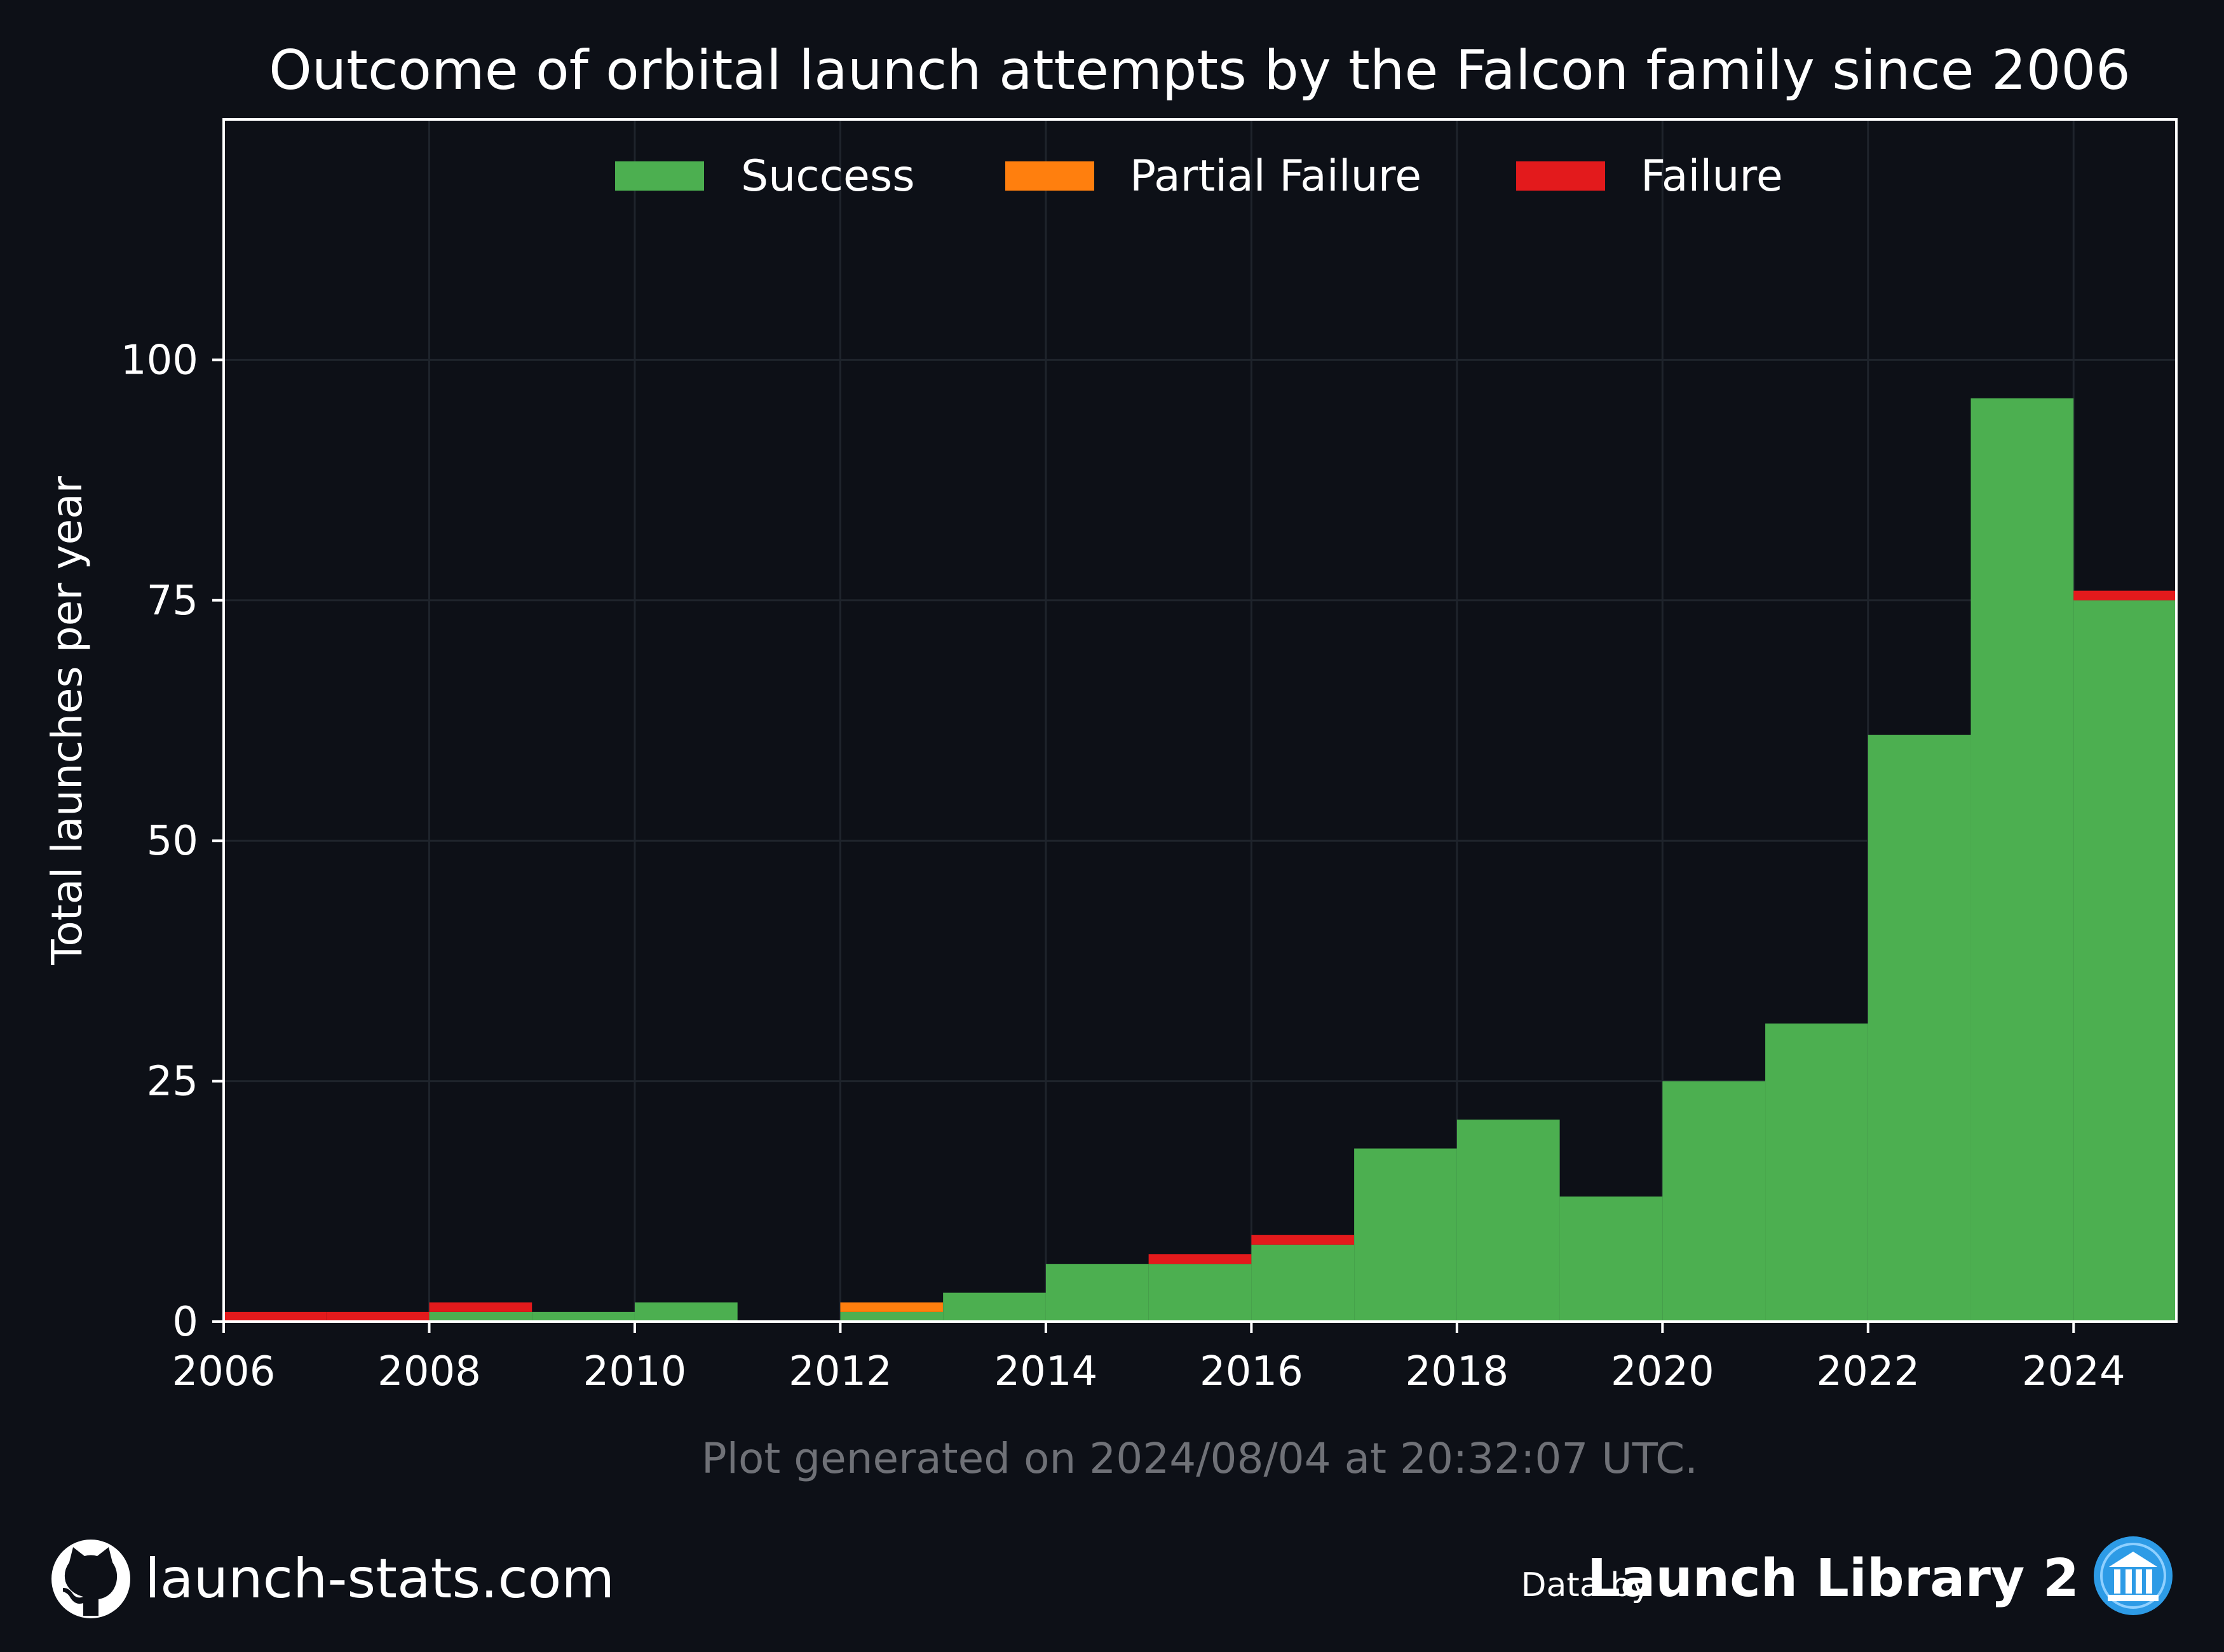 The width and height of the screenshot is (2224, 1652). What do you see at coordinates (583, 1317) in the screenshot?
I see `bar-success-2009` at bounding box center [583, 1317].